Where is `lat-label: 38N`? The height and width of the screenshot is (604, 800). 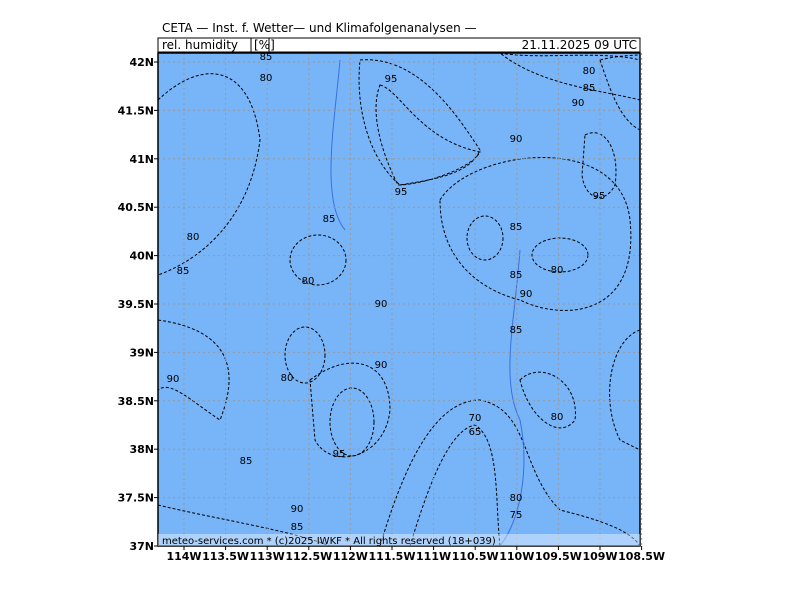 lat-label: 38N is located at coordinates (141, 449).